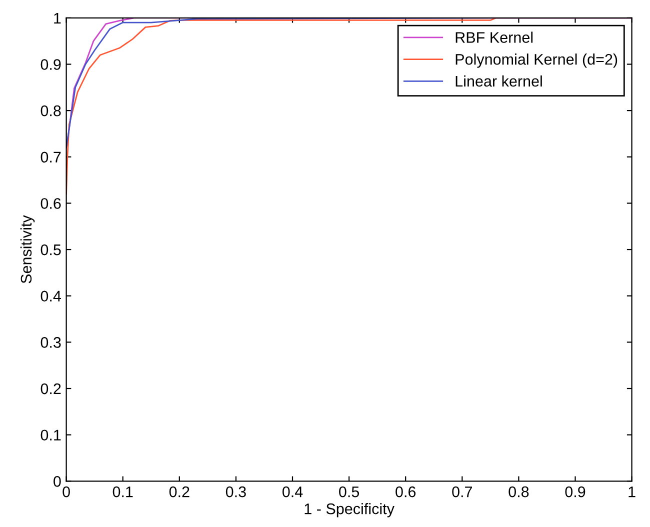 This screenshot has width=650, height=527. What do you see at coordinates (499, 81) in the screenshot?
I see `legend-label: Linear kernel` at bounding box center [499, 81].